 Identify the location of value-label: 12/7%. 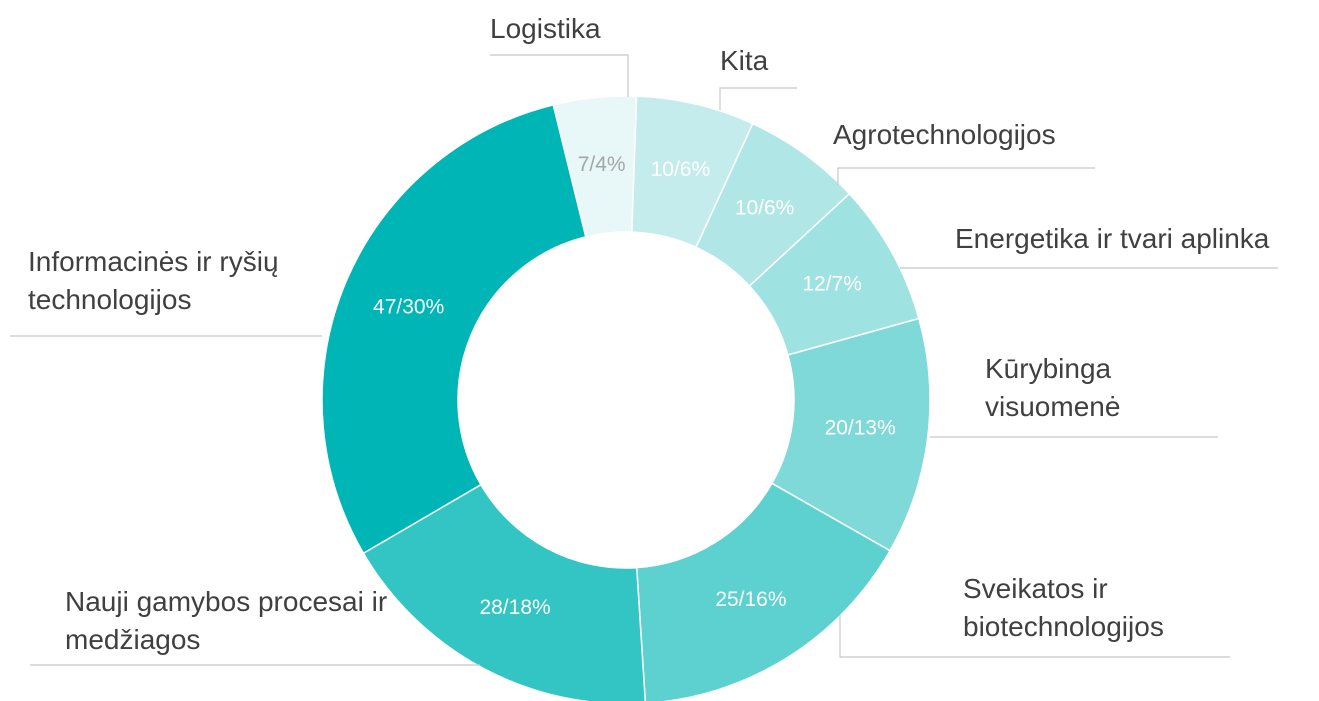
(832, 284).